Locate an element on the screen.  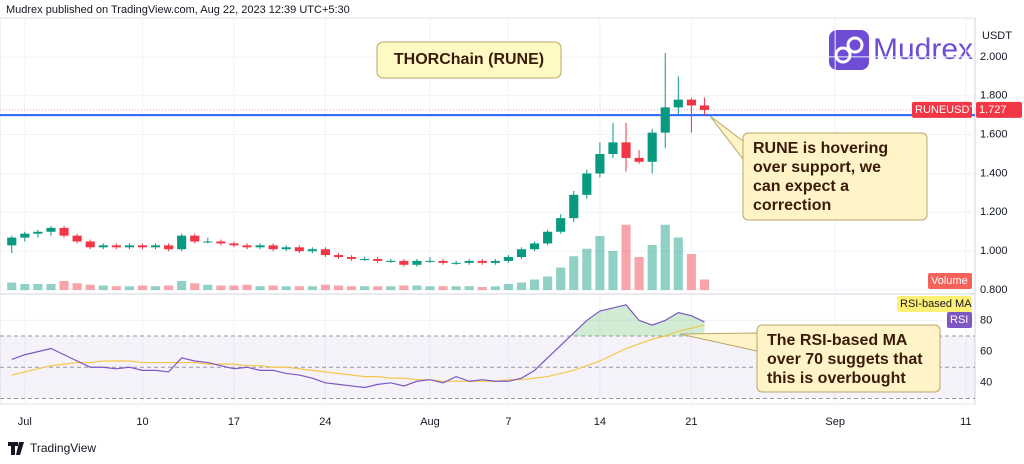
rsi-tick-label: 40 is located at coordinates (986, 383).